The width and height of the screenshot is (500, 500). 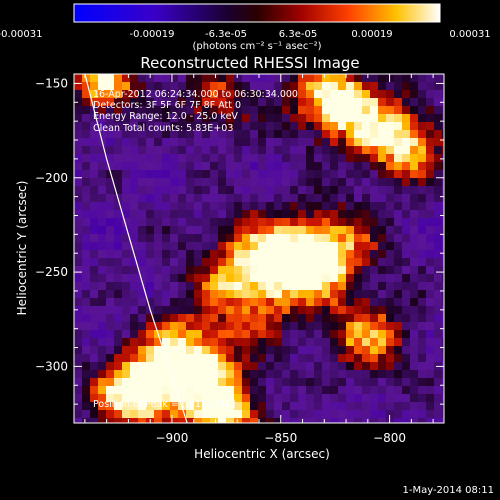 What do you see at coordinates (256, 46) in the screenshot?
I see `colorbar-unit-label: (photons cm⁻² s⁻¹ asec⁻²)` at bounding box center [256, 46].